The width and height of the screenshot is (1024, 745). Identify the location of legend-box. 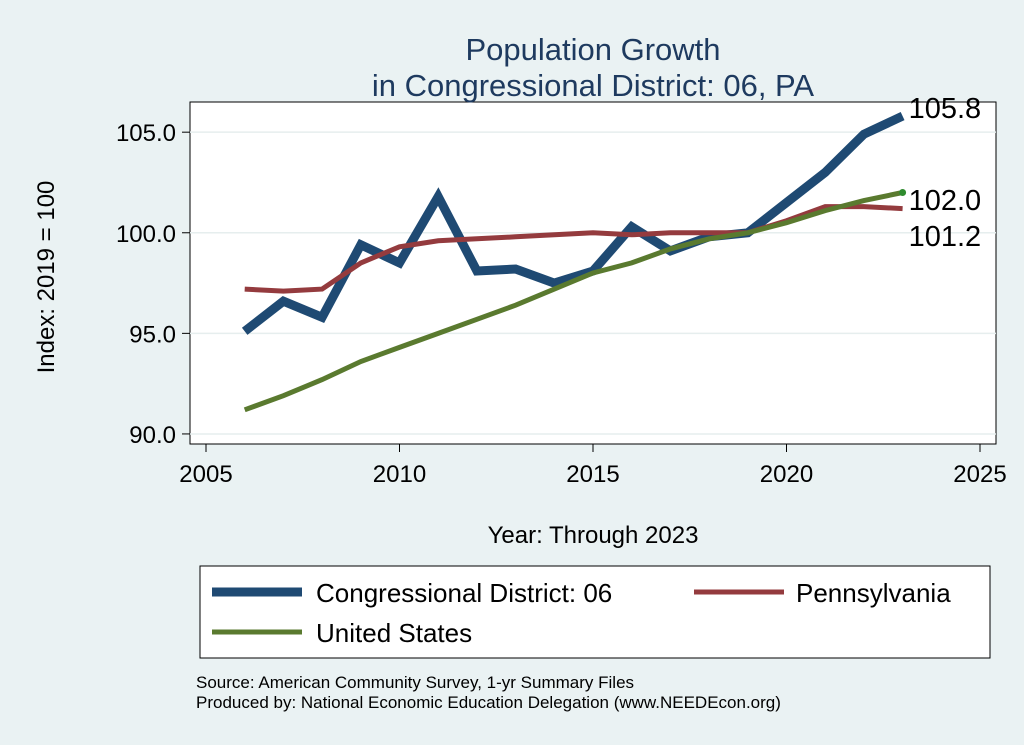
(595, 612).